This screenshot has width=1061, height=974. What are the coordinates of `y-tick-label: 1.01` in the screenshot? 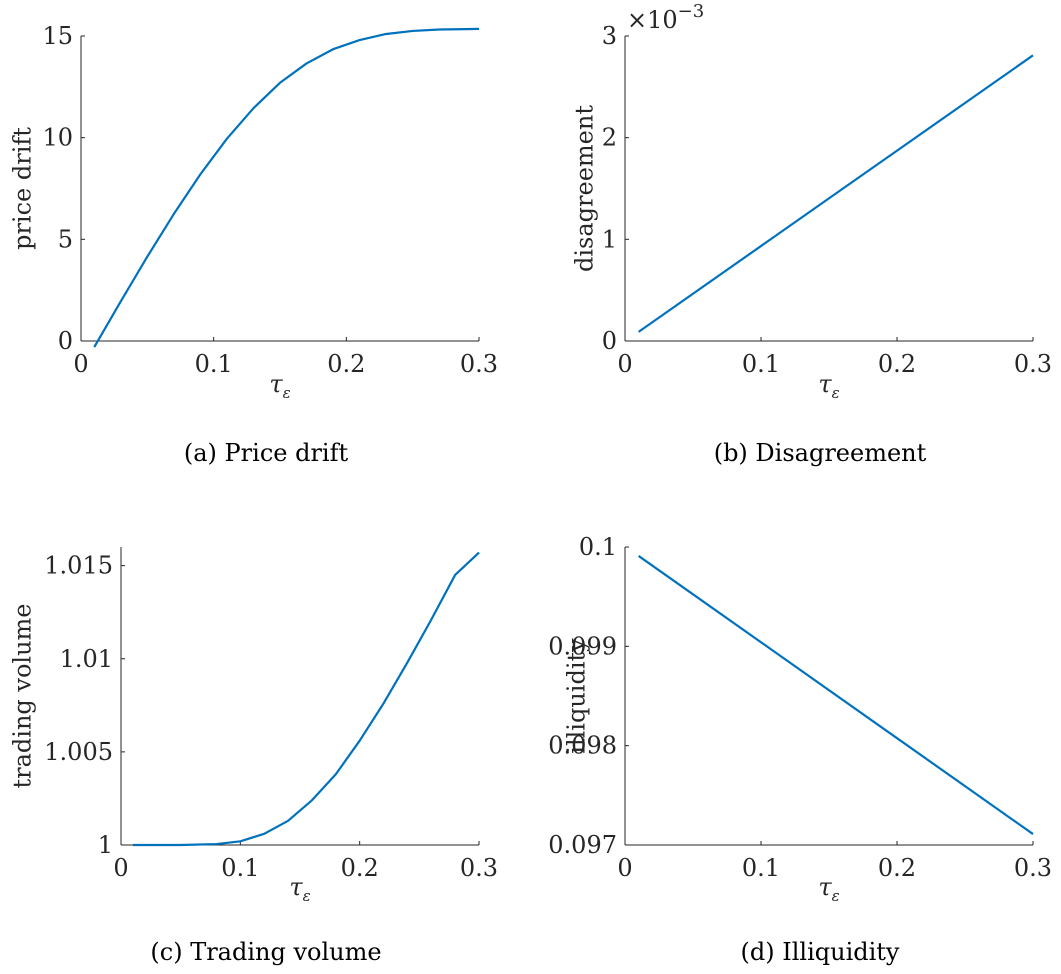 It's located at (86, 659).